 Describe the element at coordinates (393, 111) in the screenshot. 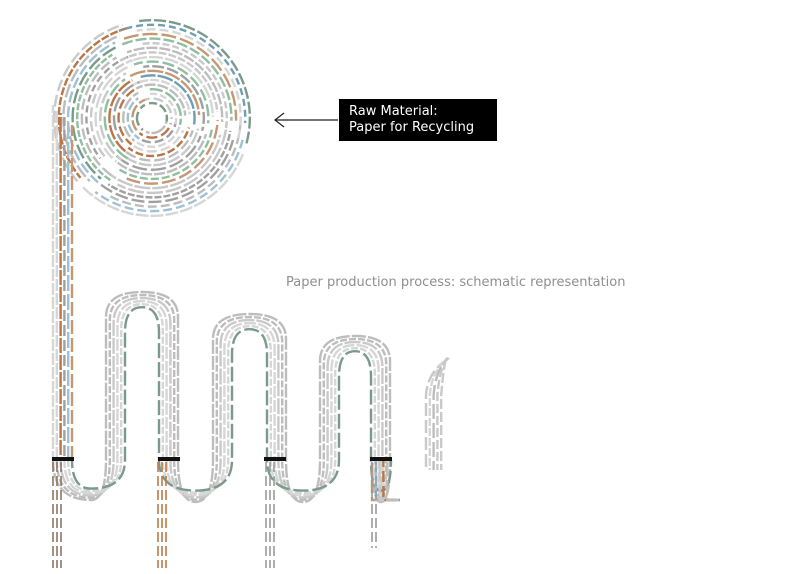

I see `callout-title: Raw Material:` at that location.